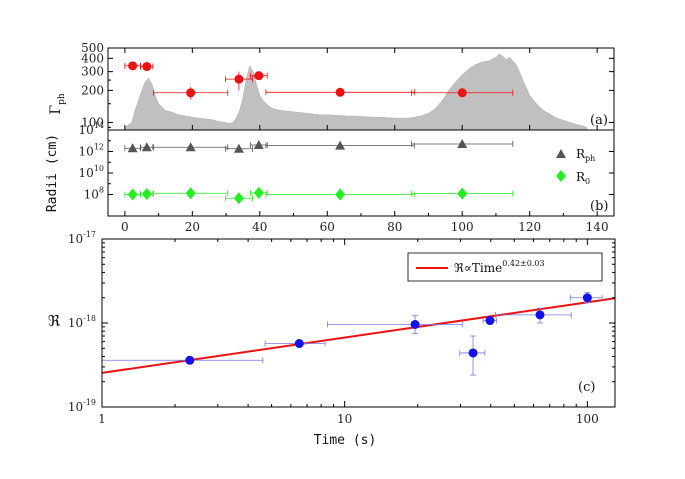  What do you see at coordinates (585, 155) in the screenshot?
I see `legend-rph-label: Rph` at bounding box center [585, 155].